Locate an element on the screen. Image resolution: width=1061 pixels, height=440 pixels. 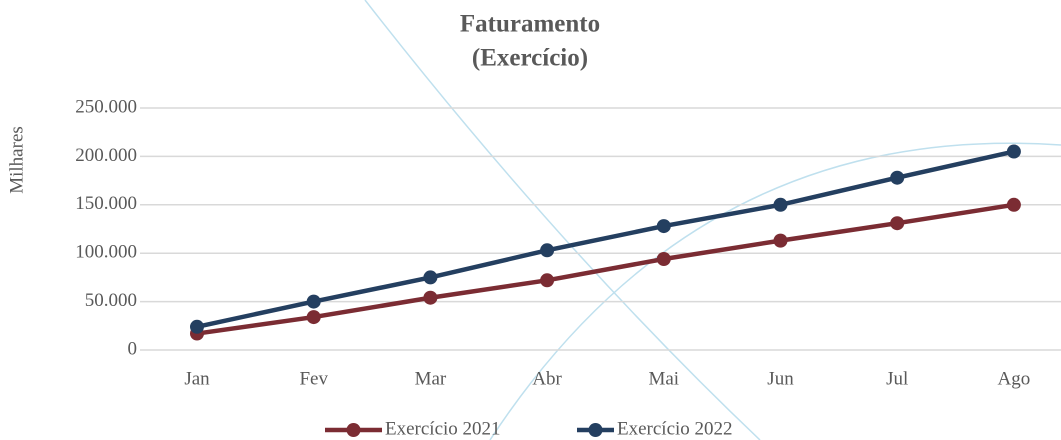
x-tick-label: Mar is located at coordinates (431, 378).